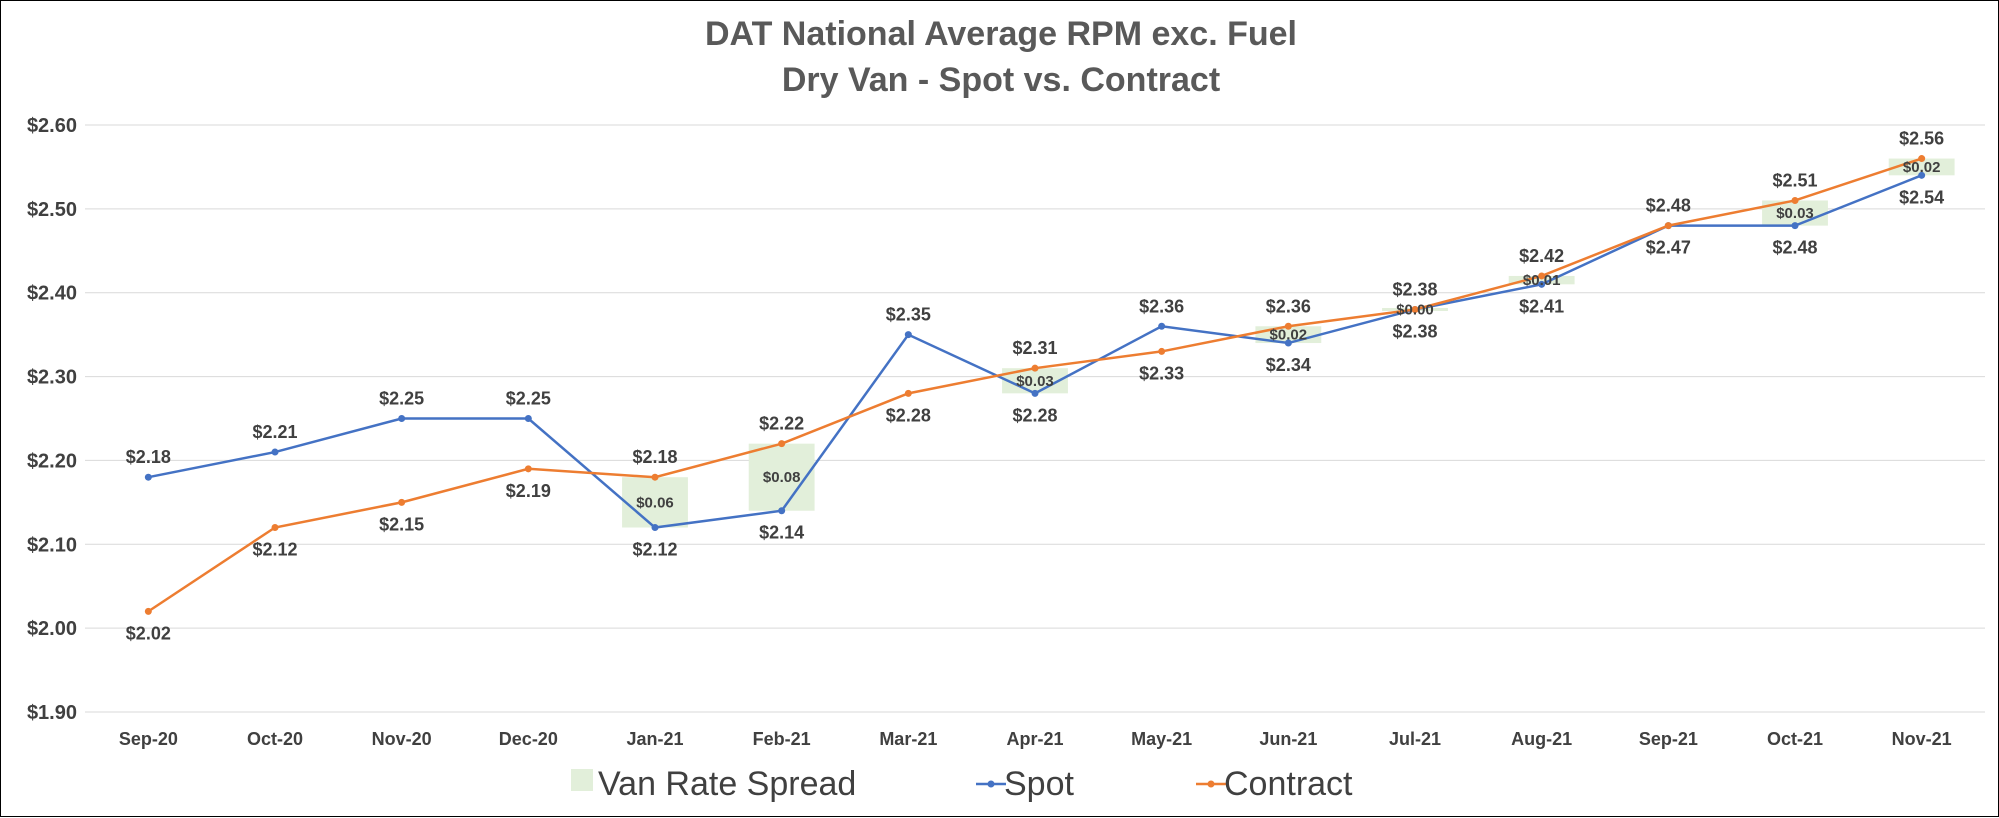 The height and width of the screenshot is (818, 1999). I want to click on x-tick-label: Mar-21, so click(908, 739).